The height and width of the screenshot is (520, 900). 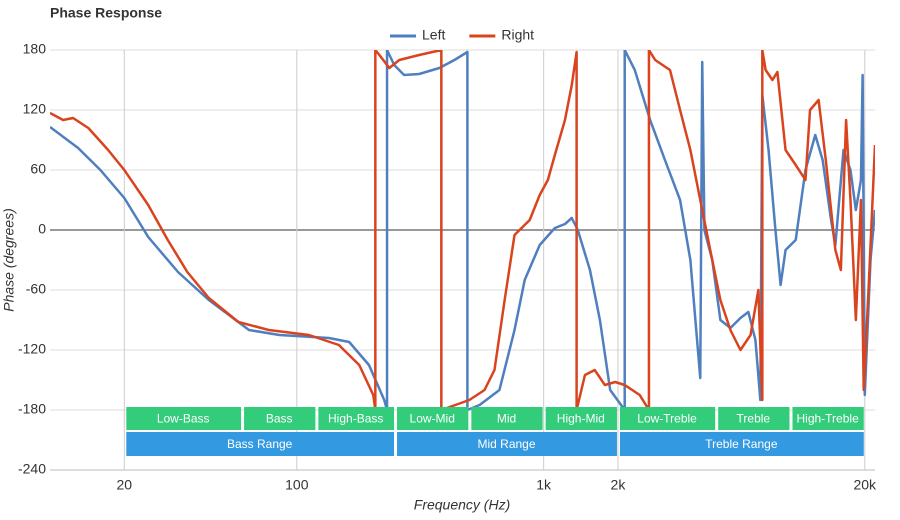 I want to click on y-axis-label: Phase (degrees), so click(x=9, y=260).